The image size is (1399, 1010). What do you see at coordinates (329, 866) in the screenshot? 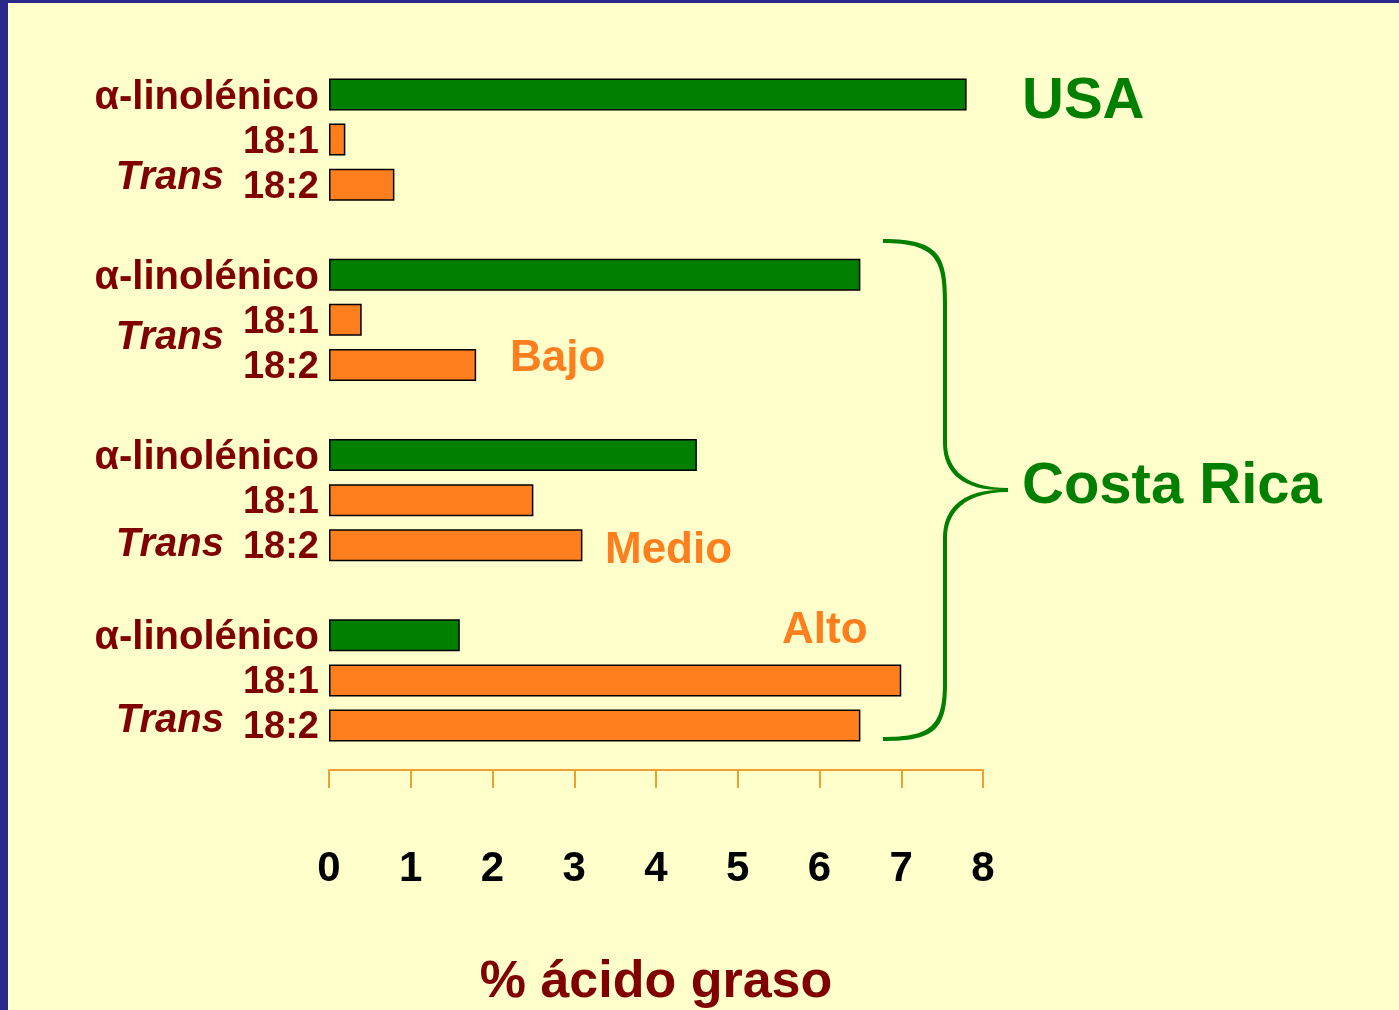
I see `x-tick-label: 0` at bounding box center [329, 866].